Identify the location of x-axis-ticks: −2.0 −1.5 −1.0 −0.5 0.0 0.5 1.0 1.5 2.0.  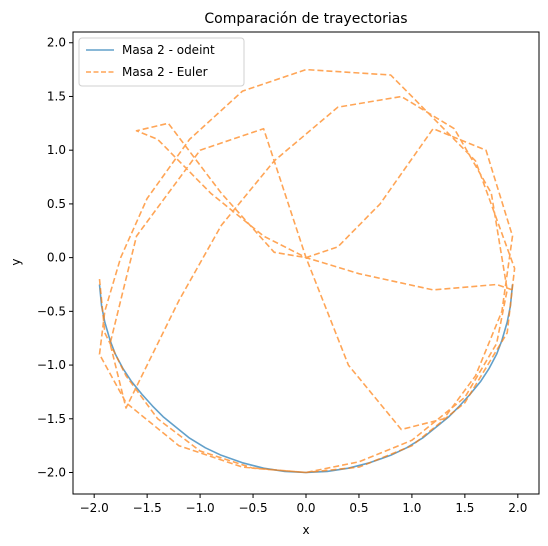
(303, 504).